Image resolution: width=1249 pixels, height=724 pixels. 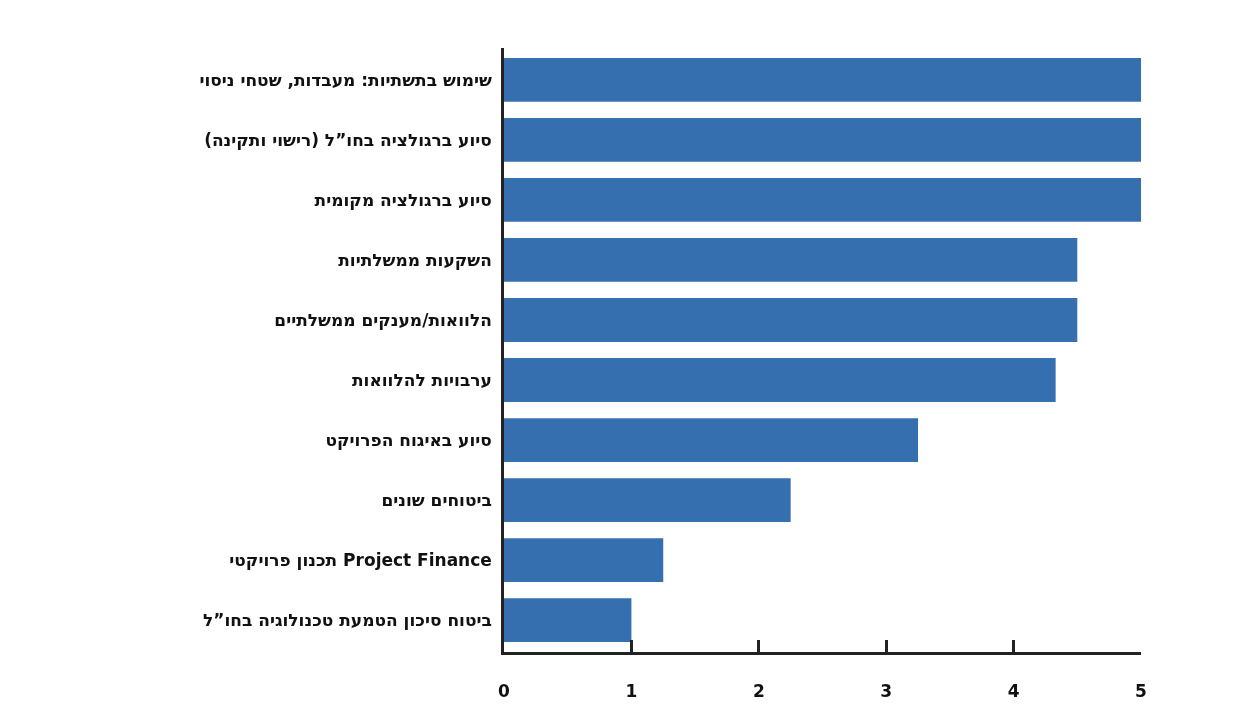 I want to click on y-tick-label: הלוואות/מענקים ממשלתיים, so click(x=383, y=319).